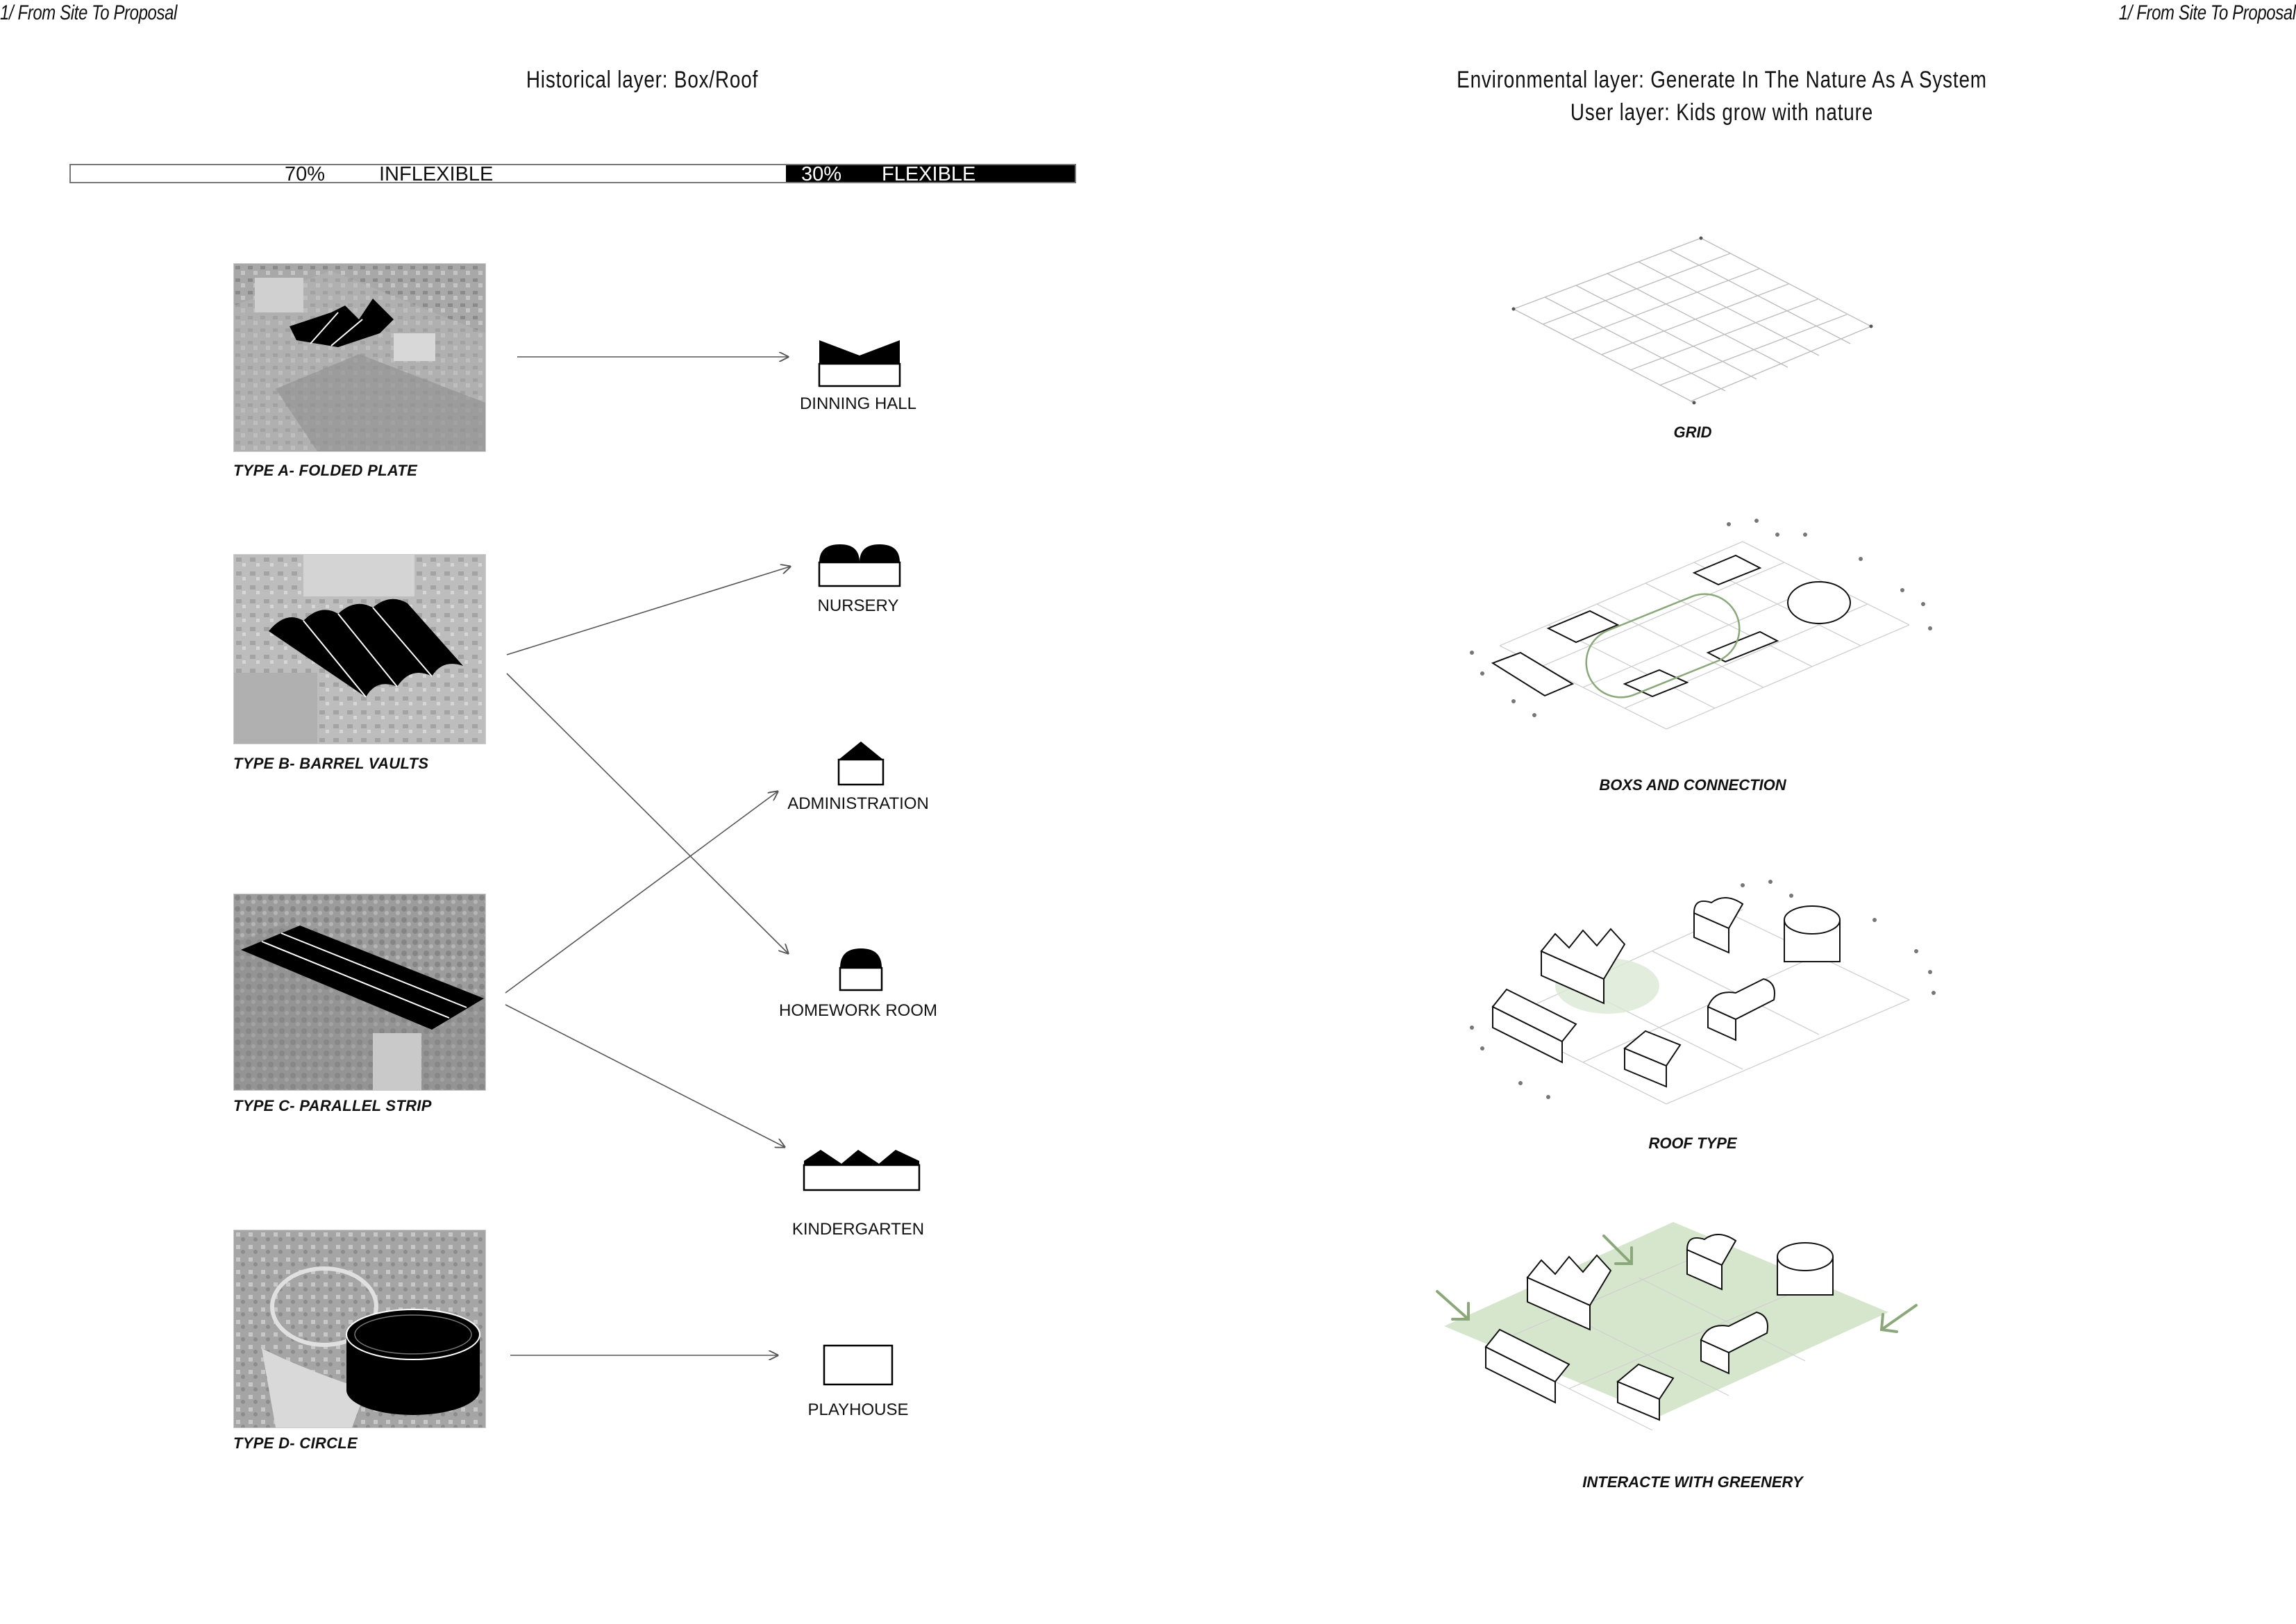 Image resolution: width=2296 pixels, height=1624 pixels. What do you see at coordinates (1692, 320) in the screenshot?
I see `grid-diagram` at bounding box center [1692, 320].